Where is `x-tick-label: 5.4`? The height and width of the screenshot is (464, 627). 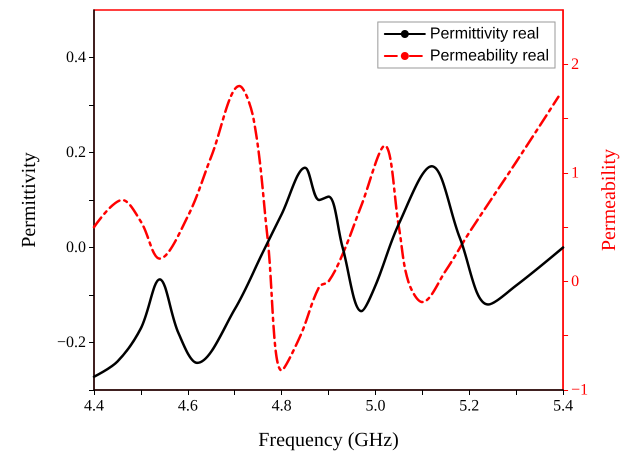 x-tick-label: 5.4 is located at coordinates (563, 406).